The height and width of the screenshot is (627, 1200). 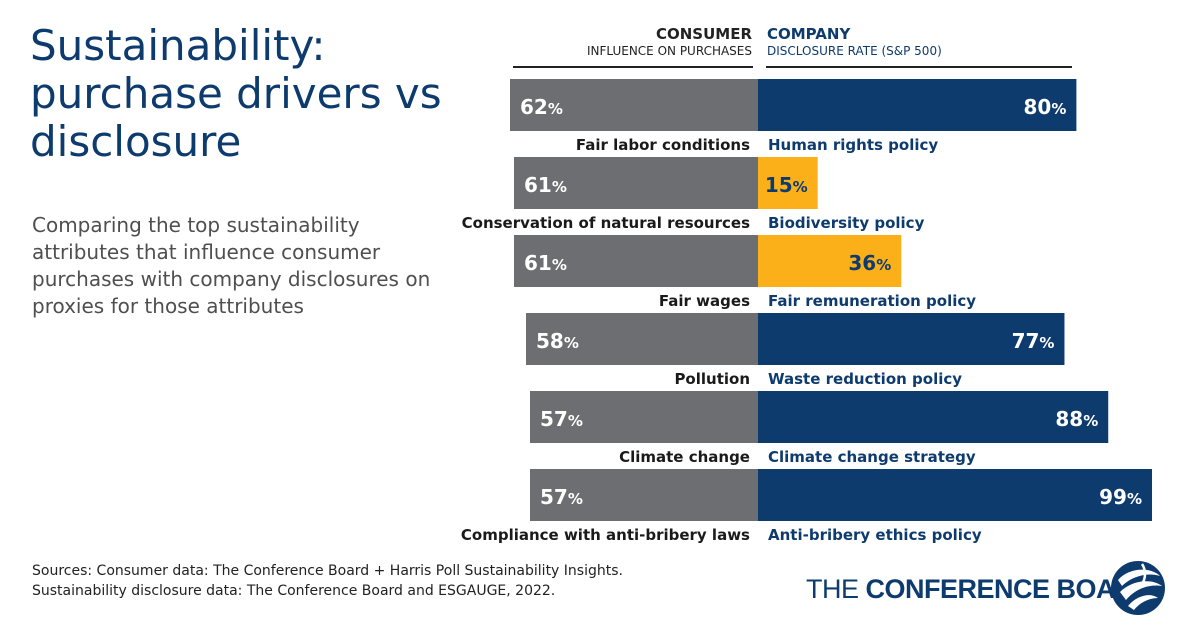 What do you see at coordinates (875, 535) in the screenshot?
I see `company-category-label: Anti-bribery ethics policy` at bounding box center [875, 535].